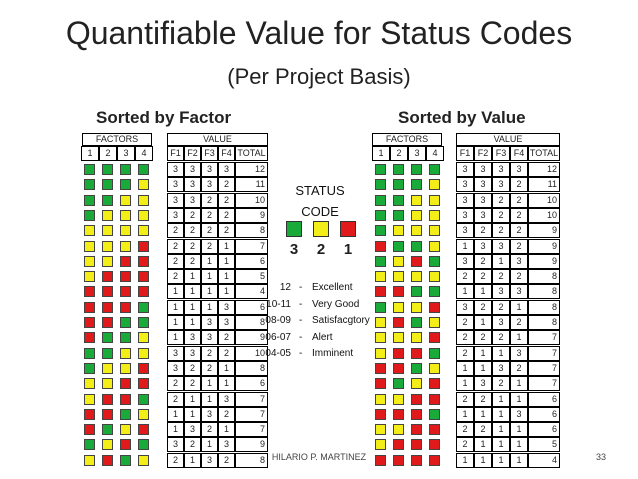  I want to click on right-value-header: F4, so click(519, 153).